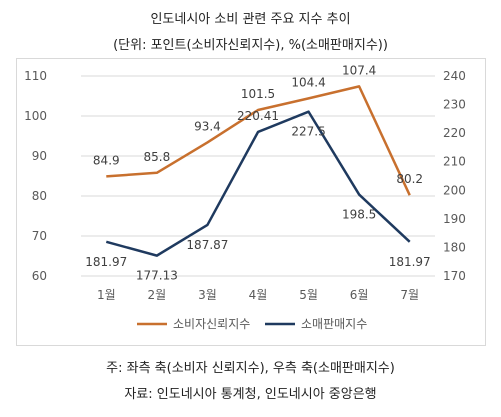 The width and height of the screenshot is (501, 417). What do you see at coordinates (258, 116) in the screenshot?
I see `data-label-retail: 220.41` at bounding box center [258, 116].